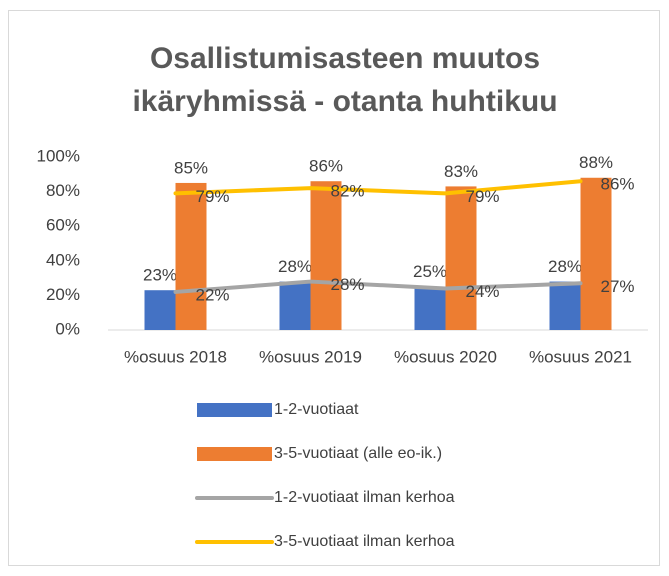  What do you see at coordinates (63, 259) in the screenshot?
I see `y-tick-label: 40%` at bounding box center [63, 259].